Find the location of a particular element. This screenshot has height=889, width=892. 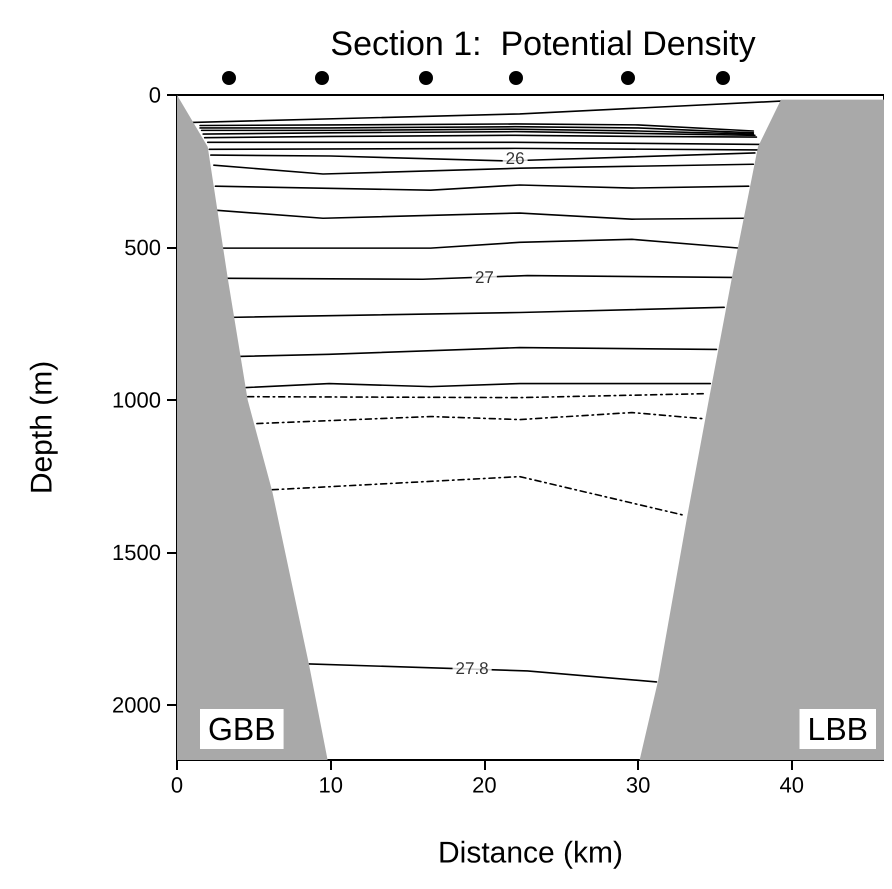

annotation: LBB is located at coordinates (838, 729).